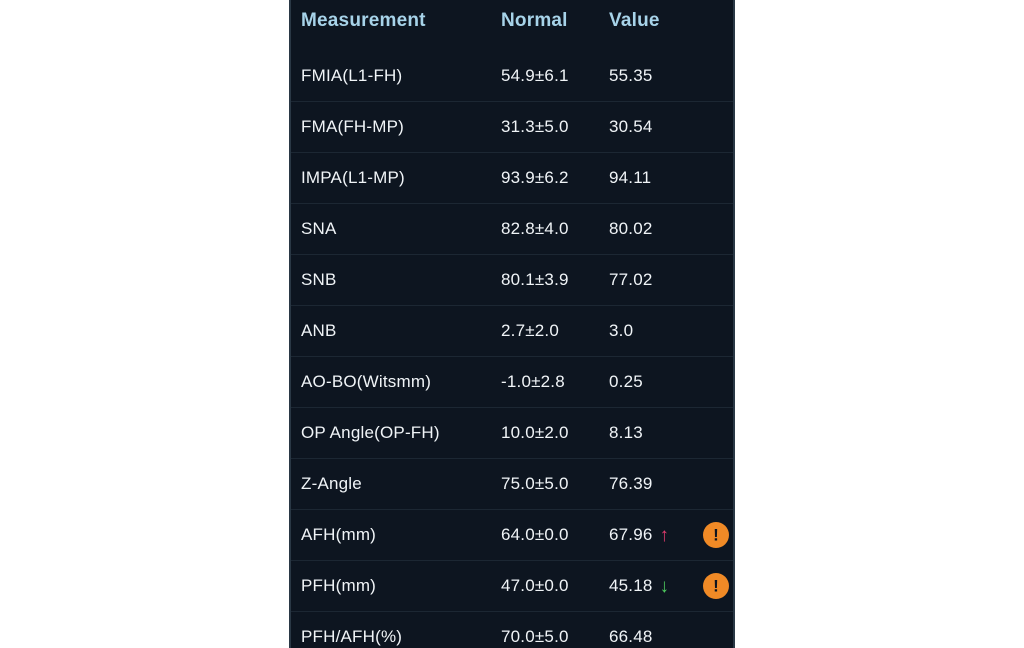 Image resolution: width=1024 pixels, height=648 pixels. Describe the element at coordinates (631, 534) in the screenshot. I see `measured-value: 67.96` at that location.